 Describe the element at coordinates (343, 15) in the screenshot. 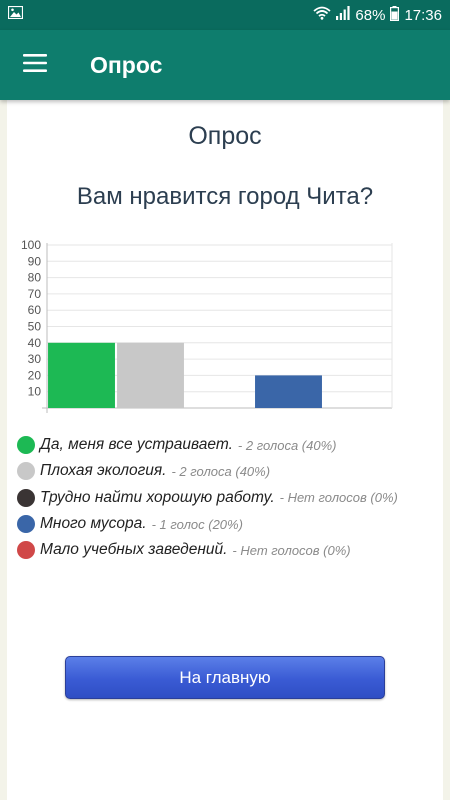

I see `signal-icon` at that location.